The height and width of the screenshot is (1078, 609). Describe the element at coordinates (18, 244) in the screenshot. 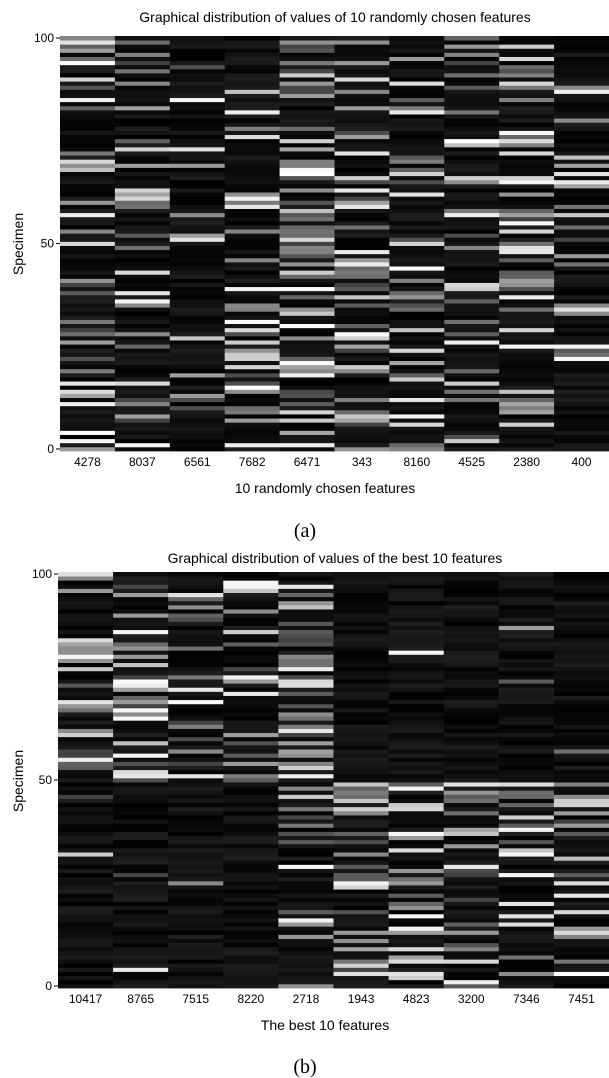

I see `panel-a-y-axis-label: Specimen` at that location.